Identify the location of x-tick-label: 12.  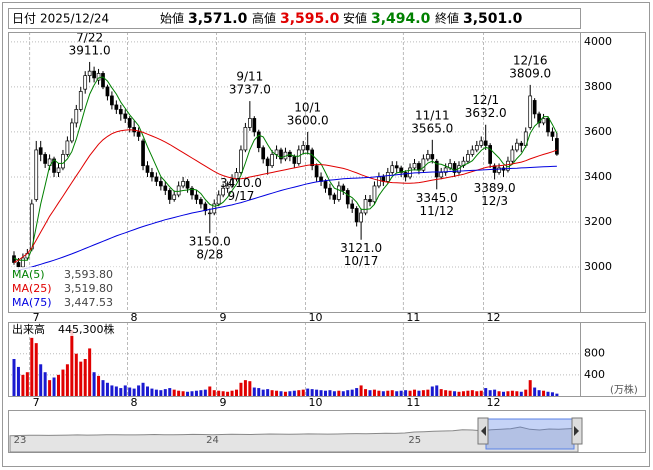
(494, 402).